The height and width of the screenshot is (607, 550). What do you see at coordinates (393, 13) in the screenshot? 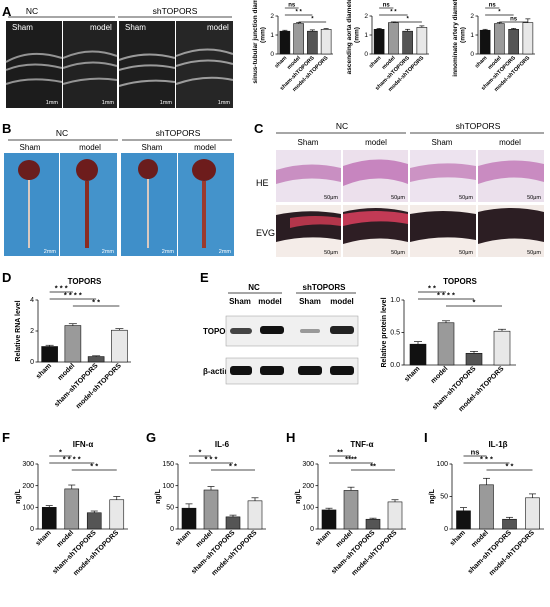
I see `a2-sig-label: * *` at bounding box center [393, 13].